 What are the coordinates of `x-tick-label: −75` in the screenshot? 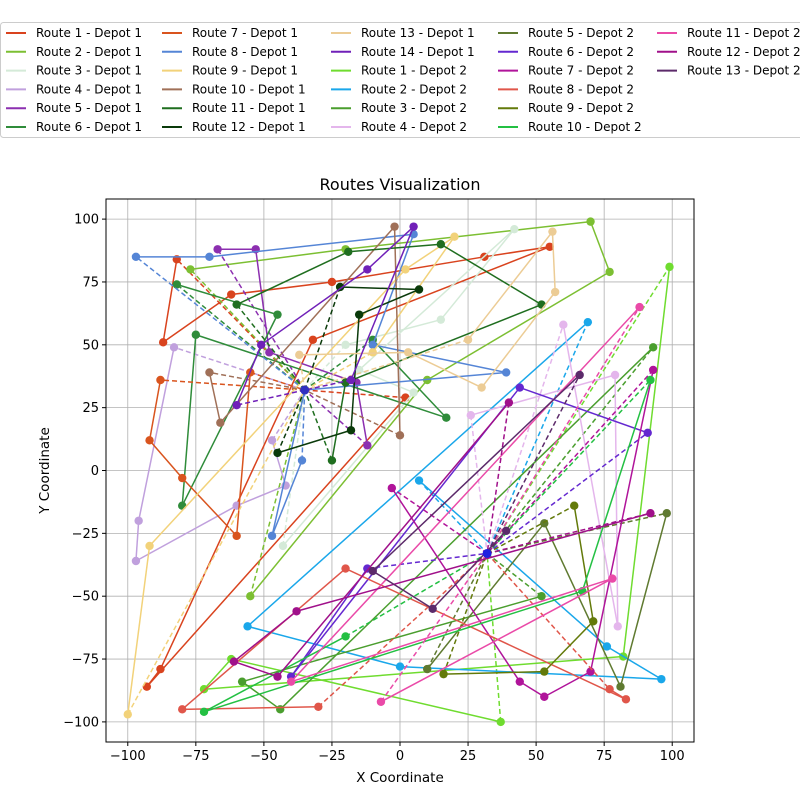 It's located at (195, 756).